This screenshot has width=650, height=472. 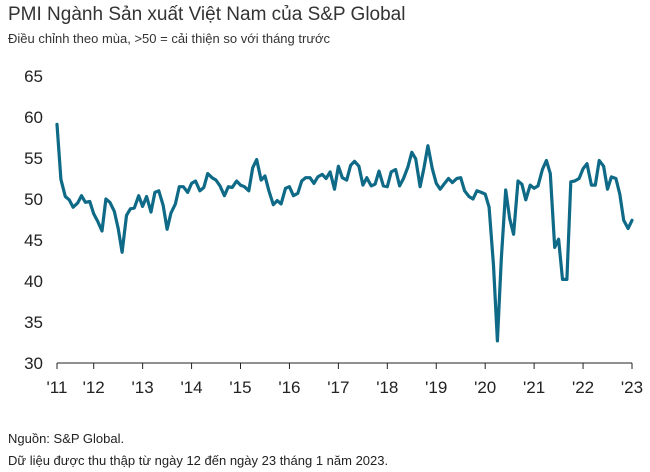 I want to click on x-tick-label: '14, so click(x=191, y=387).